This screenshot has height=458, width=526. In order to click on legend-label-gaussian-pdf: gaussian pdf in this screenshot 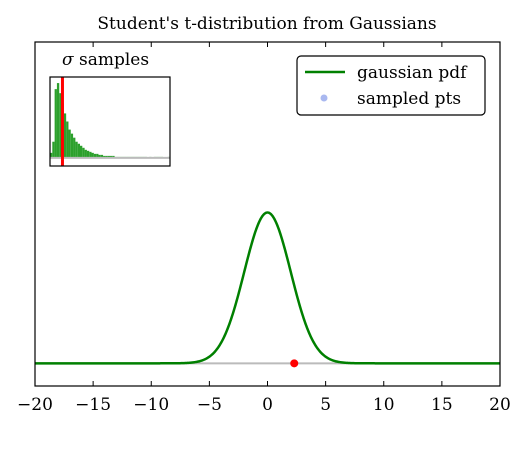, I will do `click(412, 73)`.